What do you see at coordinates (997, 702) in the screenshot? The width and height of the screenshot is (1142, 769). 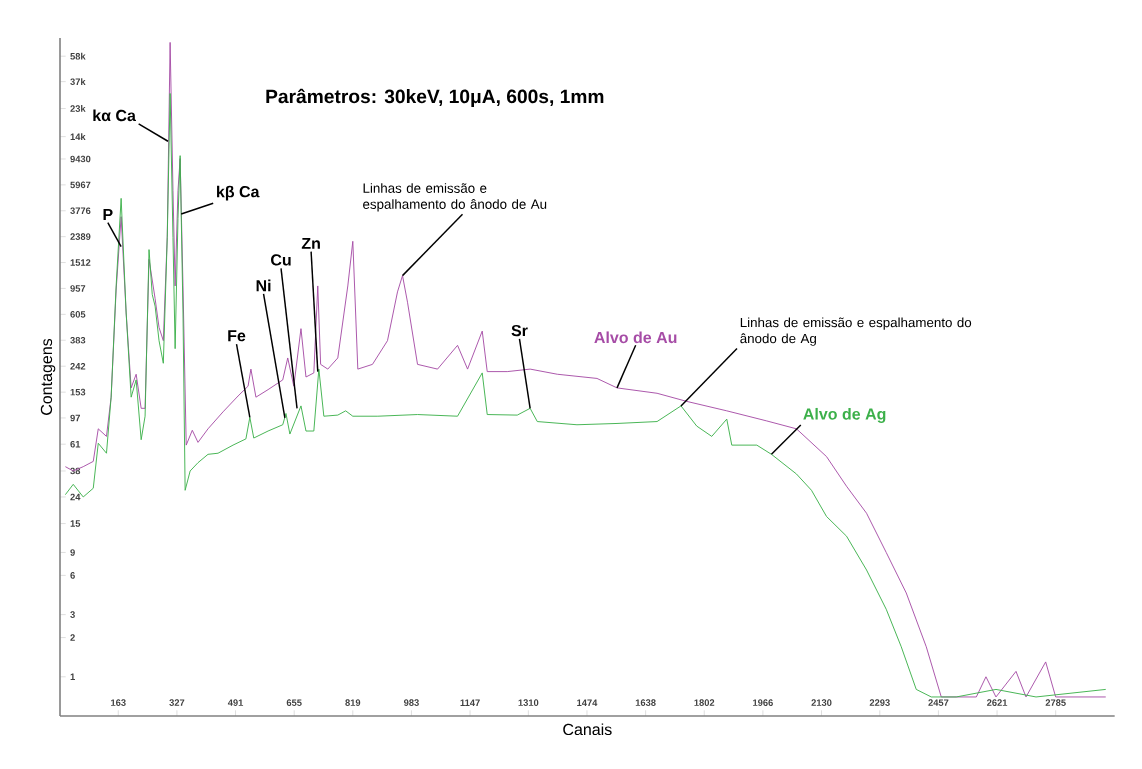 I see `x-tick-label: 2621` at bounding box center [997, 702].